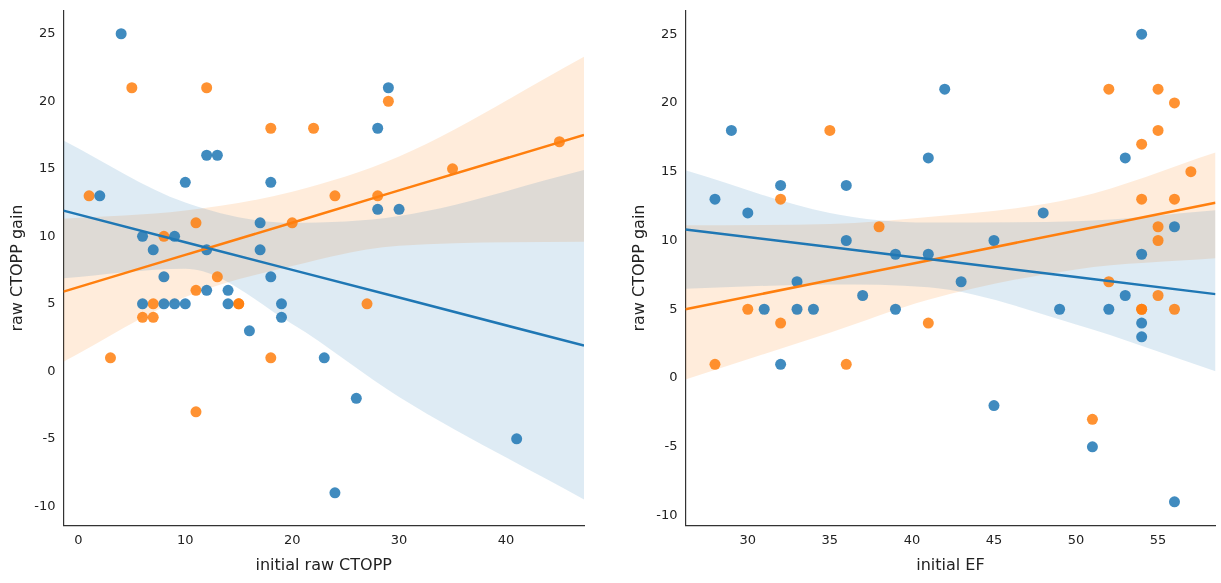 The width and height of the screenshot is (1221, 583). What do you see at coordinates (950, 564) in the screenshot?
I see `x-axis-title: initial EF` at bounding box center [950, 564].